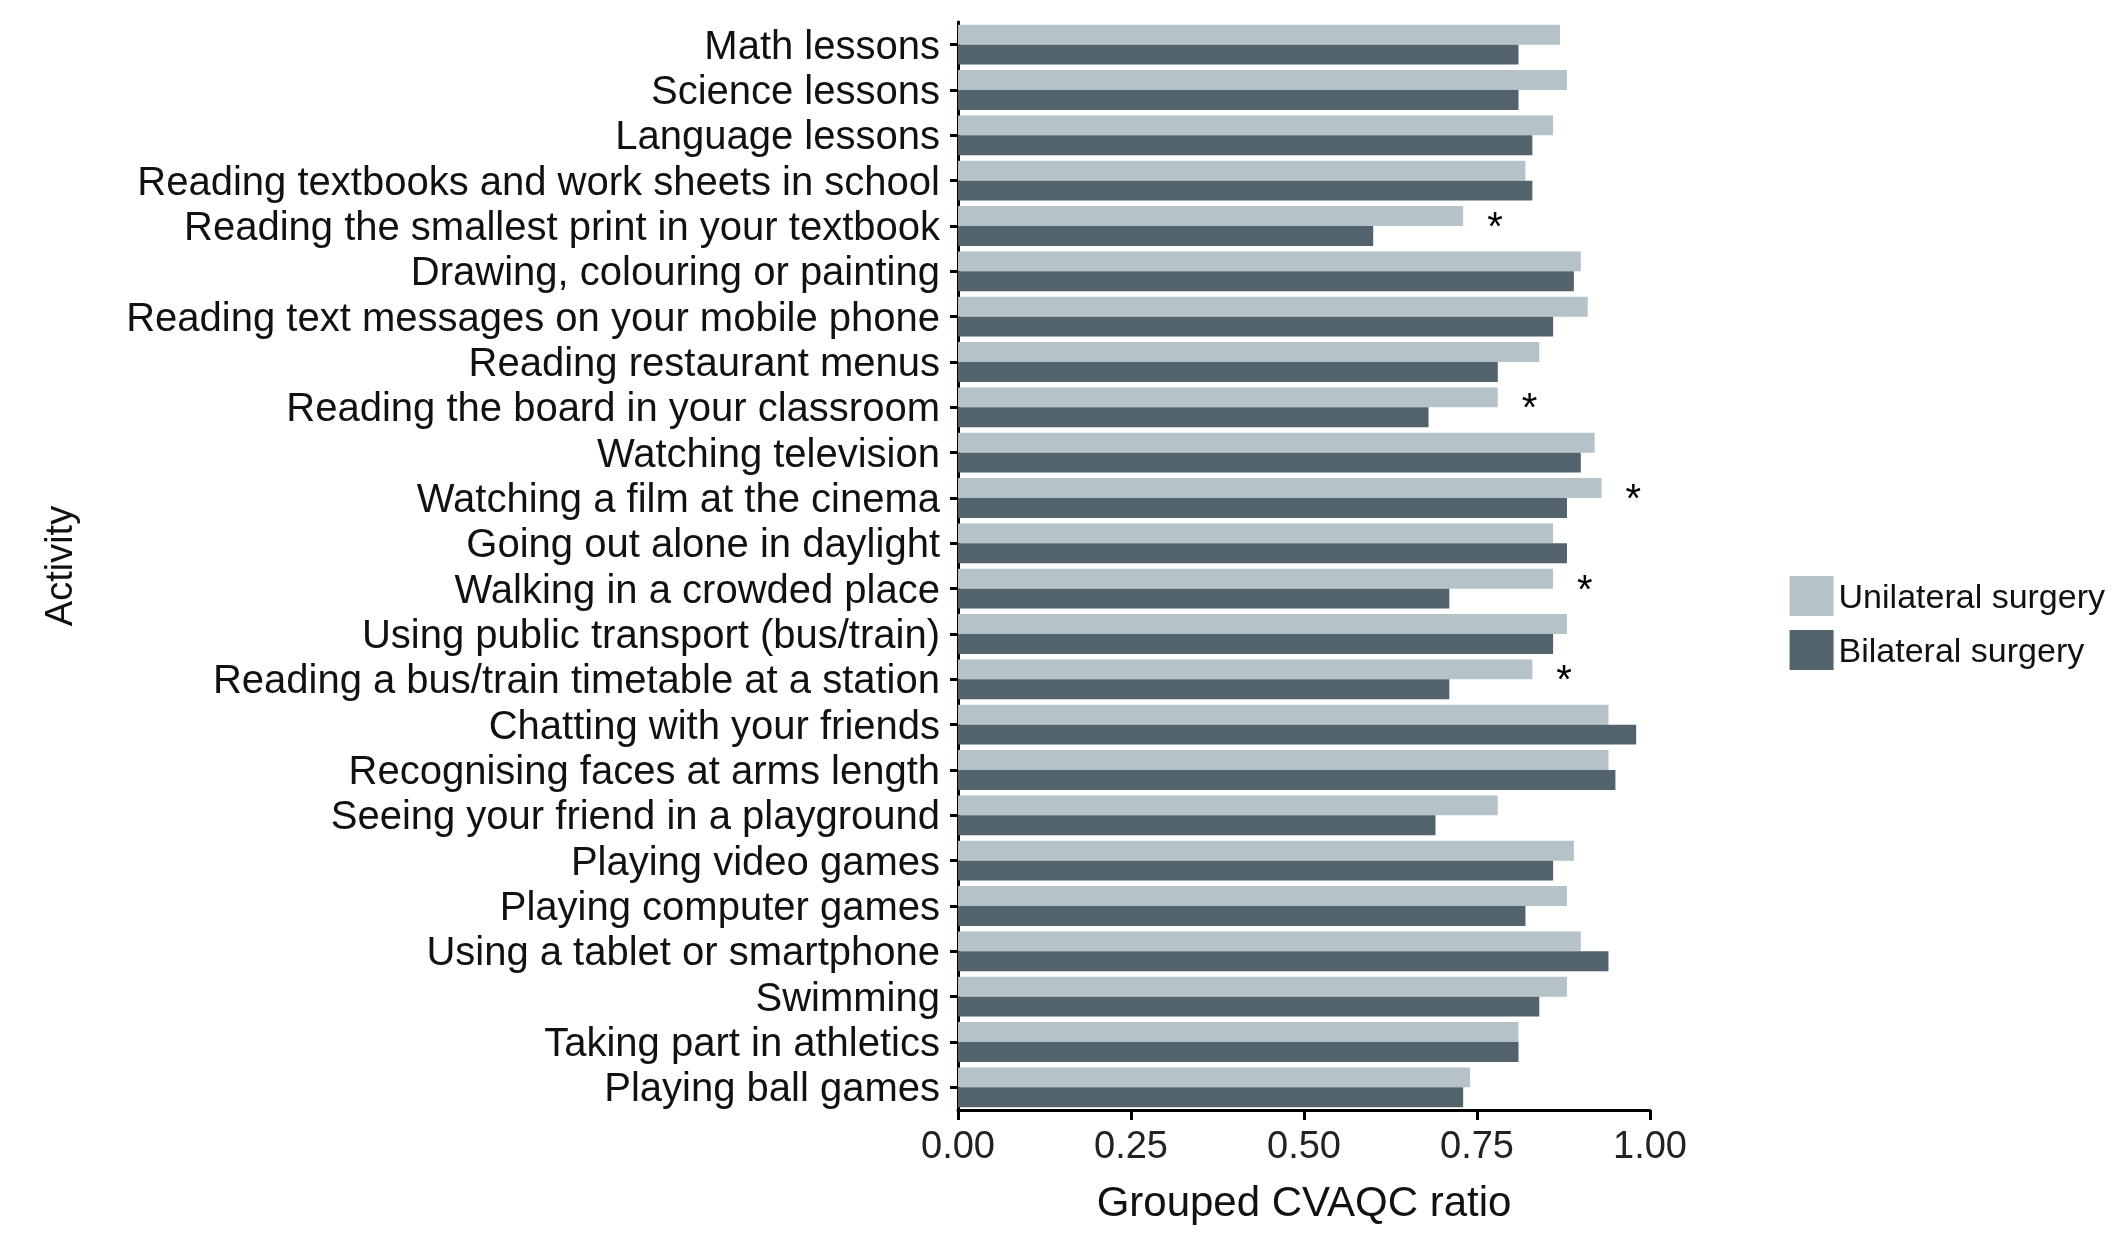 The image size is (2128, 1254). I want to click on y-tick-label: Going out alone in daylight, so click(703, 543).